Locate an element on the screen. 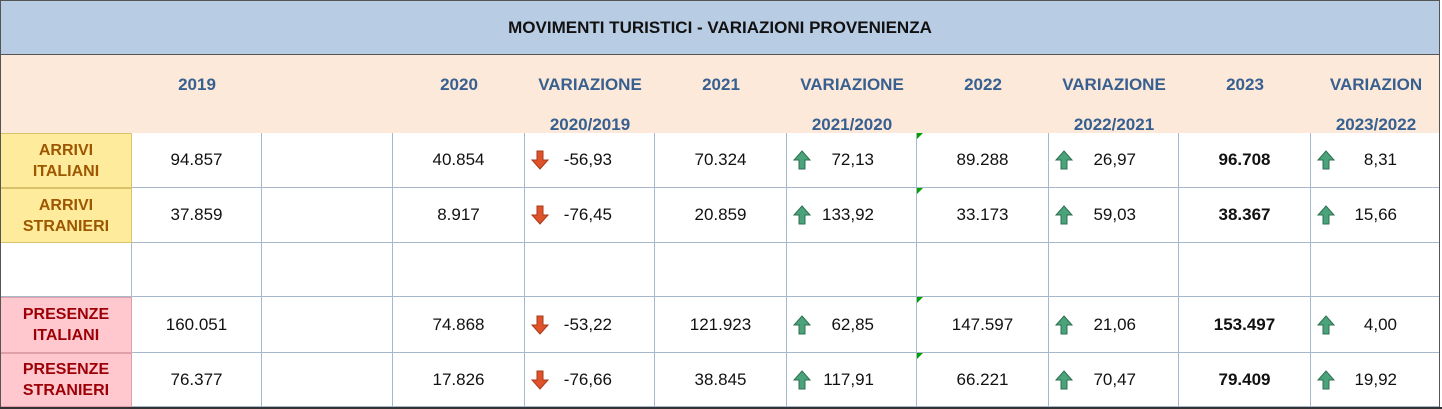 The height and width of the screenshot is (409, 1442). value-cell-2022: 33.173 is located at coordinates (983, 215).